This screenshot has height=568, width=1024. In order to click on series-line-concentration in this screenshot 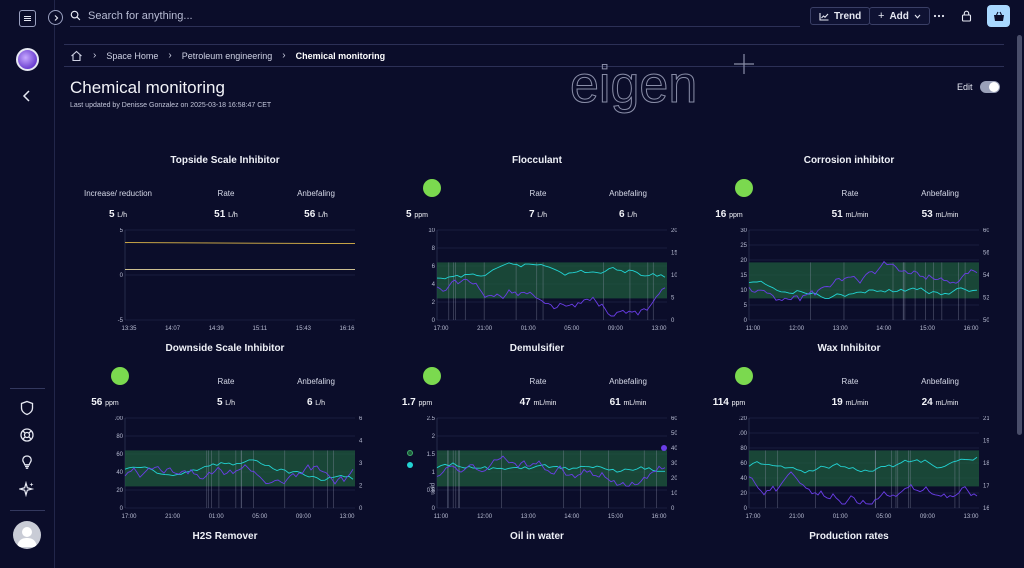, I will do `click(863, 465)`.